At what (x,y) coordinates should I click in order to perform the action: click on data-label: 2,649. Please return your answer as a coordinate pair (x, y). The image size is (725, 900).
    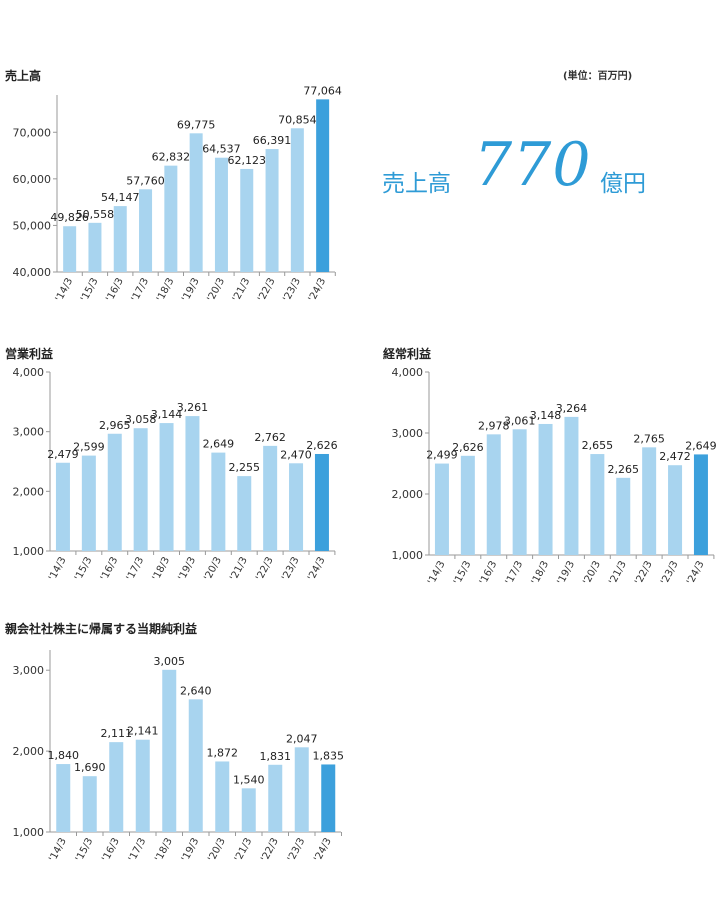
    Looking at the image, I should click on (701, 445).